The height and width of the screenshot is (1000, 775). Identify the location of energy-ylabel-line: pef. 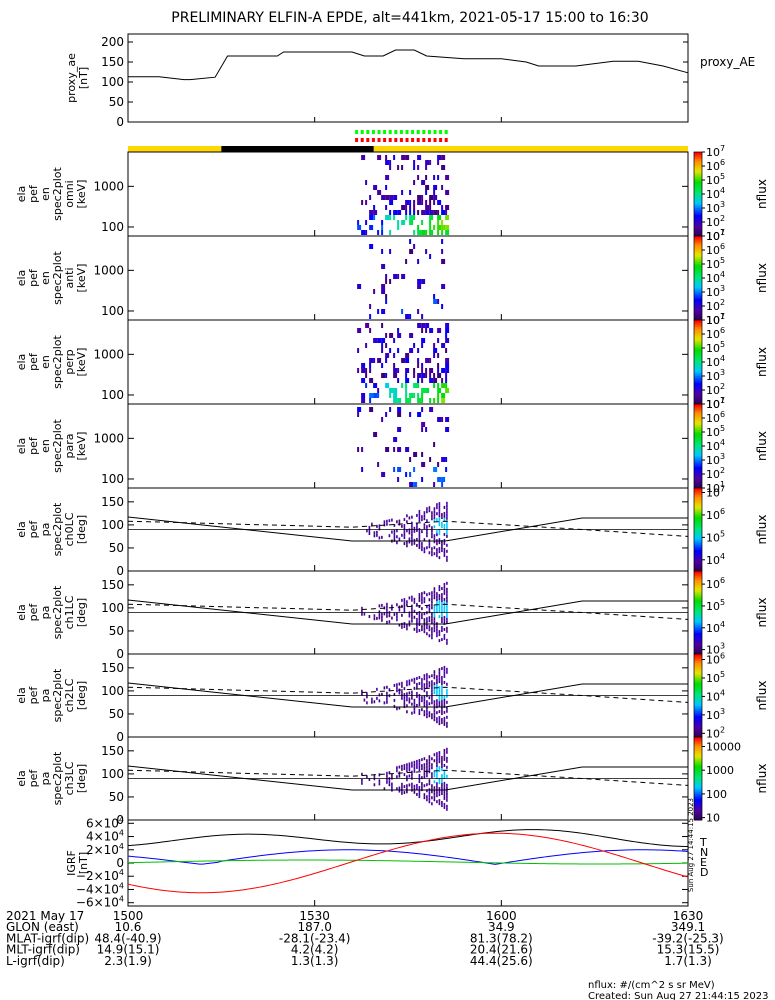
(33, 361).